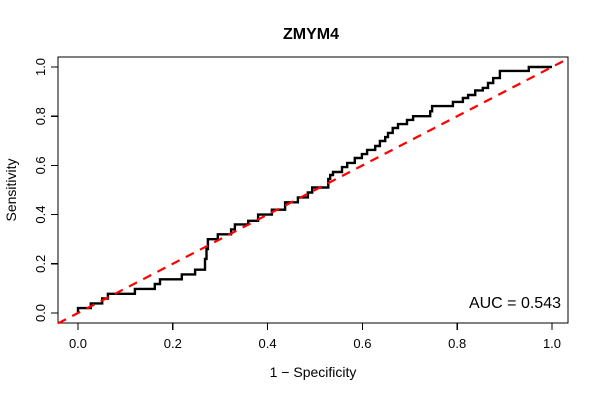 The height and width of the screenshot is (400, 600). I want to click on x-tick-label: 1.0, so click(552, 343).